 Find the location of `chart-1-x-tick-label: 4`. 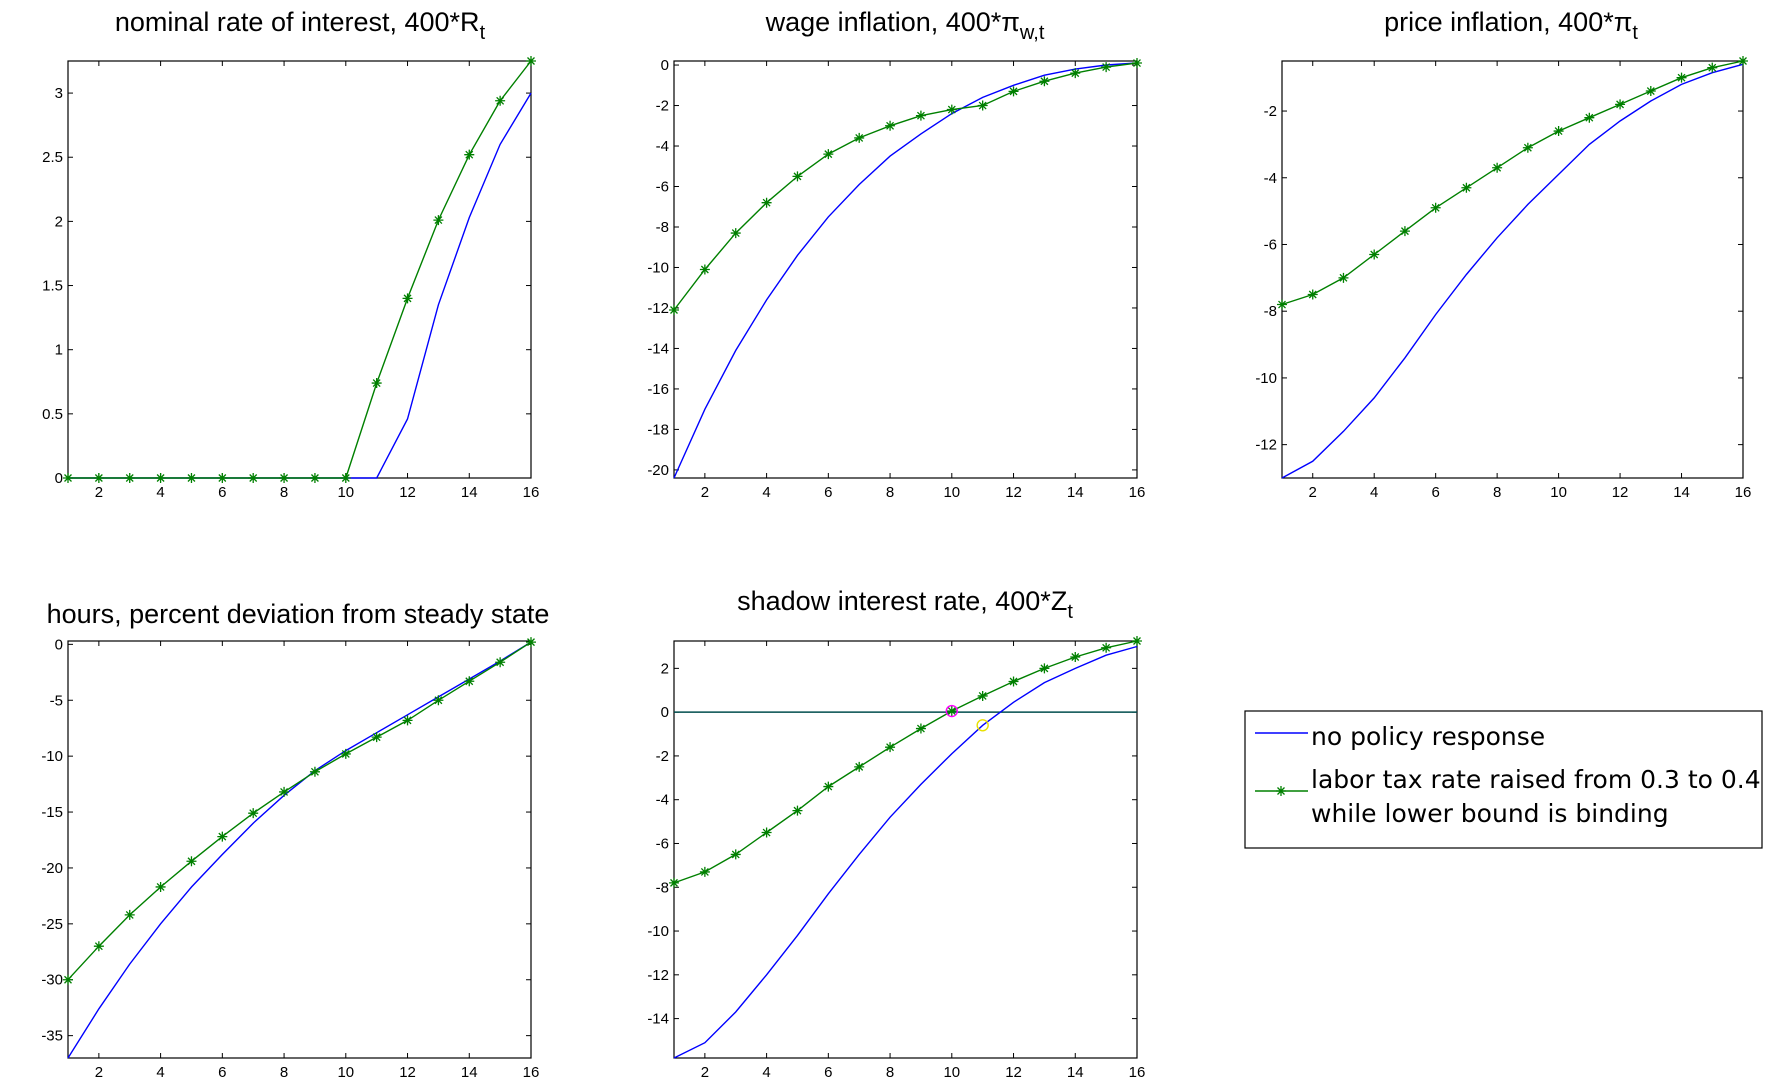

chart-1-x-tick-label: 4 is located at coordinates (160, 492).